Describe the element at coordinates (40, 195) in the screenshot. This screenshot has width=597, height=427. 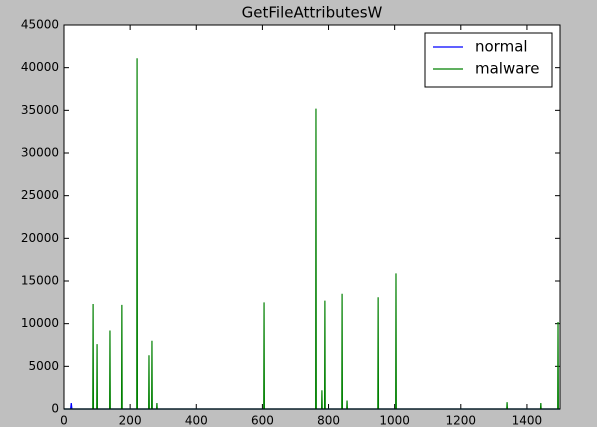
I see `y-tick-label: 25000` at that location.